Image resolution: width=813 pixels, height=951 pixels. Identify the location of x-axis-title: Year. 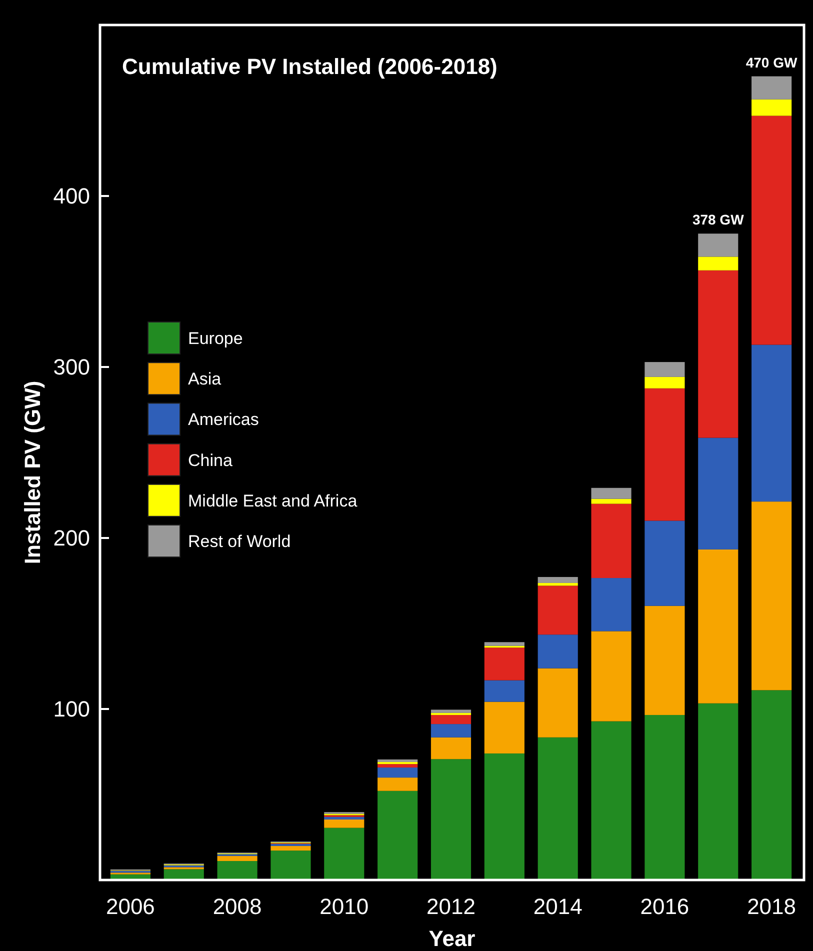
(452, 938).